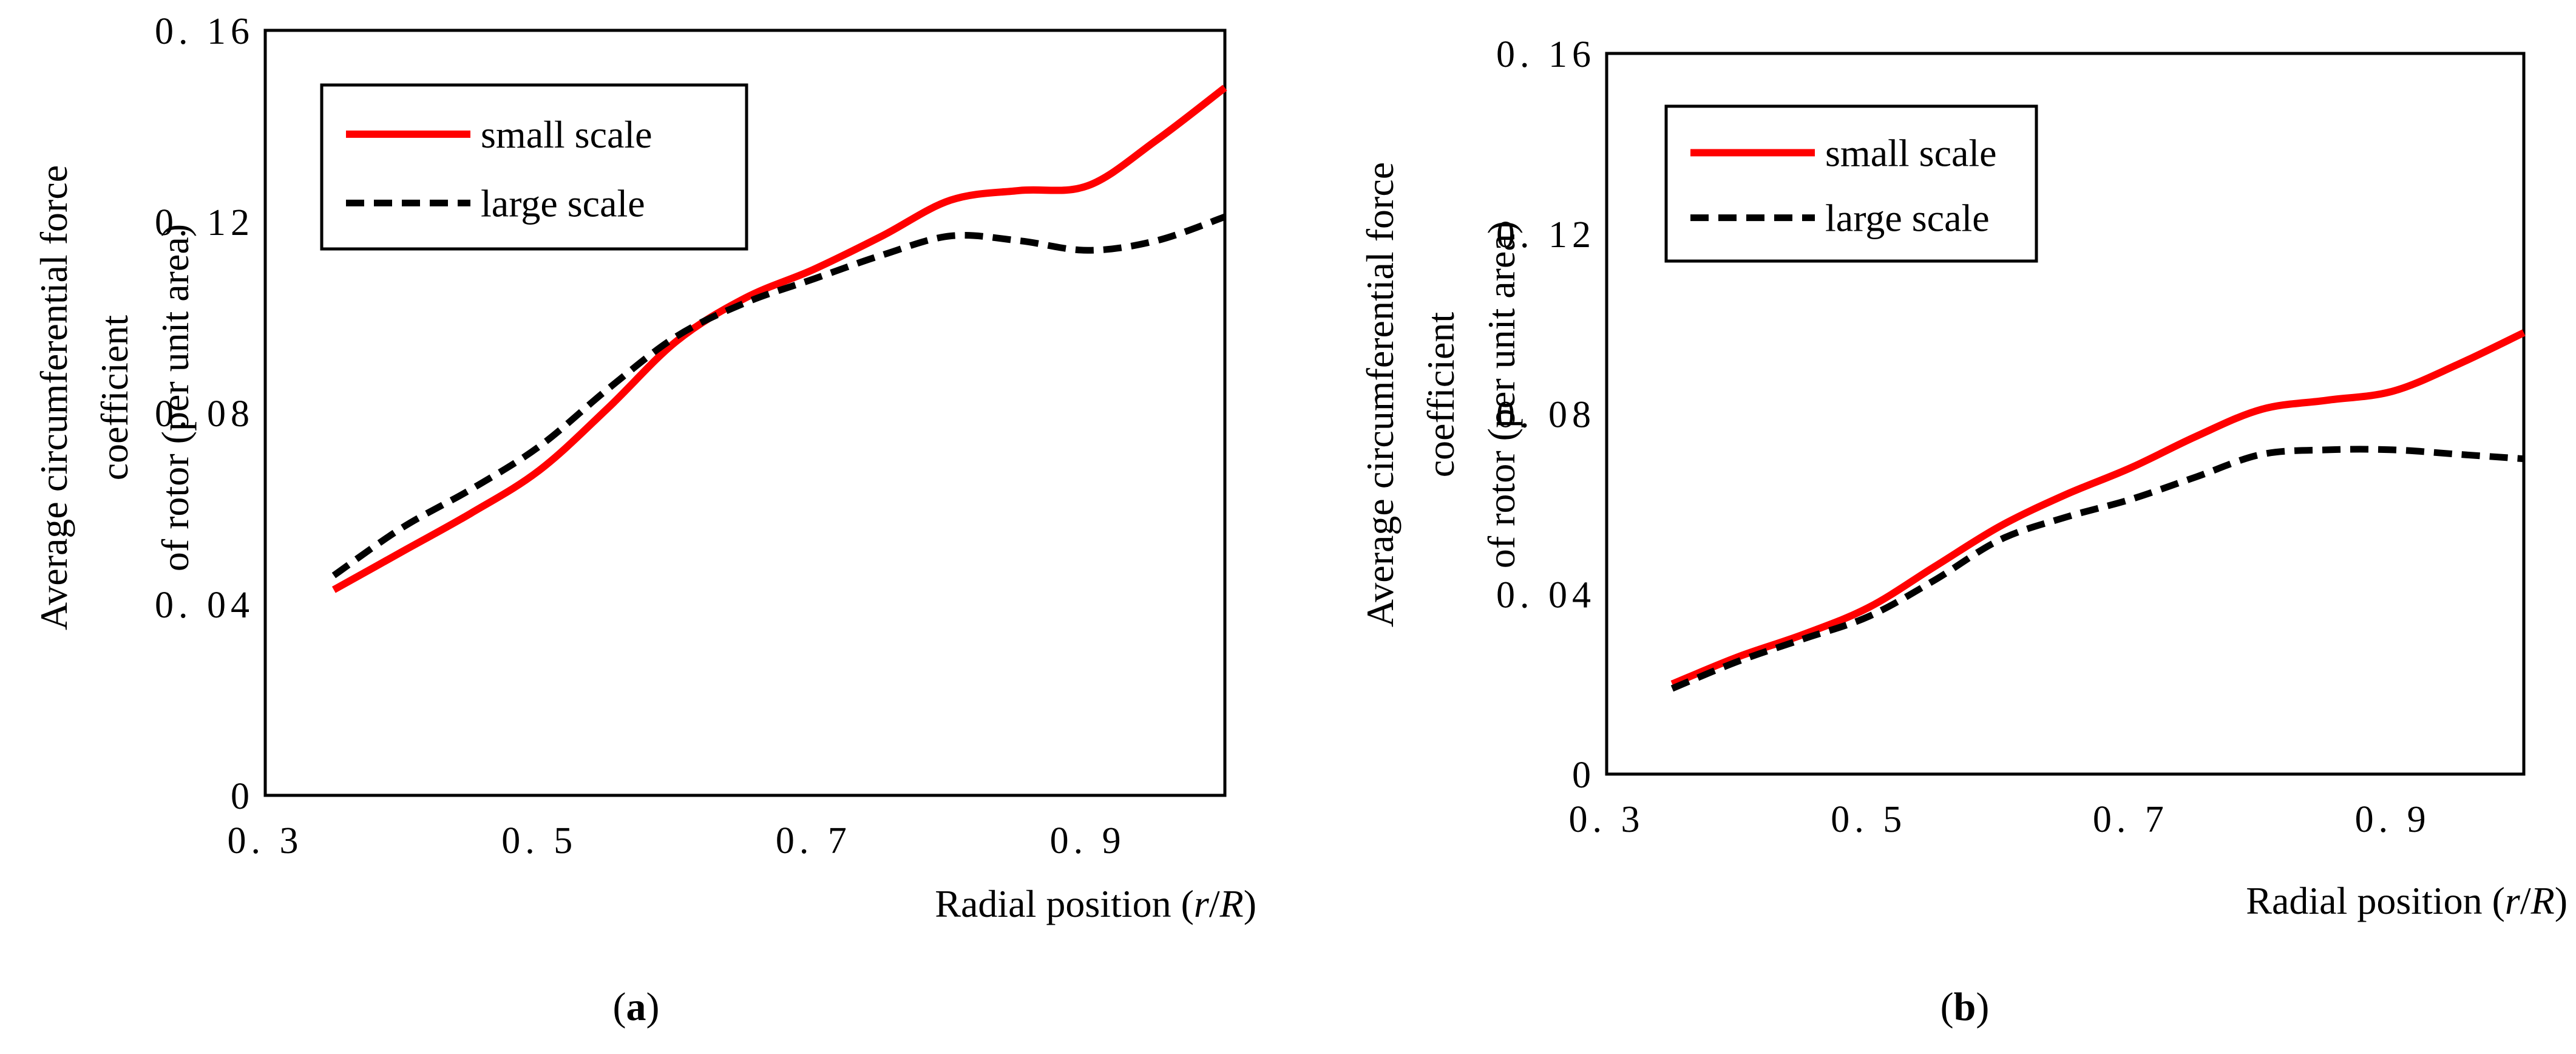 This screenshot has width=2576, height=1054. Describe the element at coordinates (1965, 1007) in the screenshot. I see `caption: (b)` at that location.